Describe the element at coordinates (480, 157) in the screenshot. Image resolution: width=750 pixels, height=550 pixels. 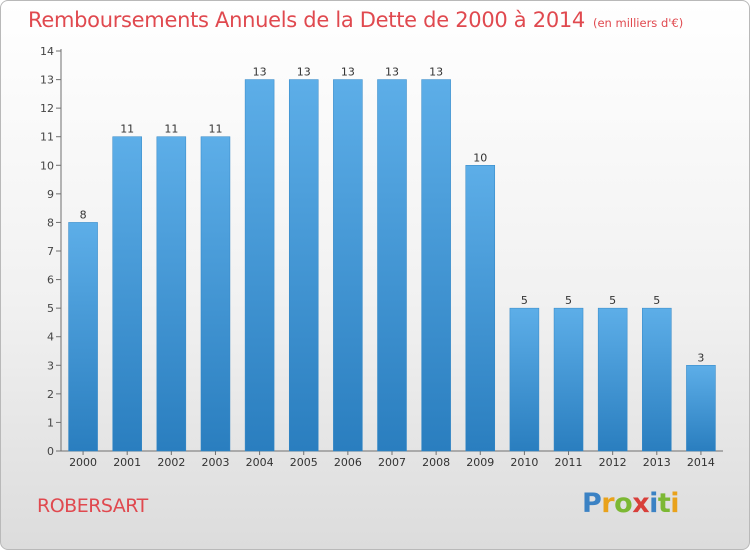
I see `data-label: 10` at that location.